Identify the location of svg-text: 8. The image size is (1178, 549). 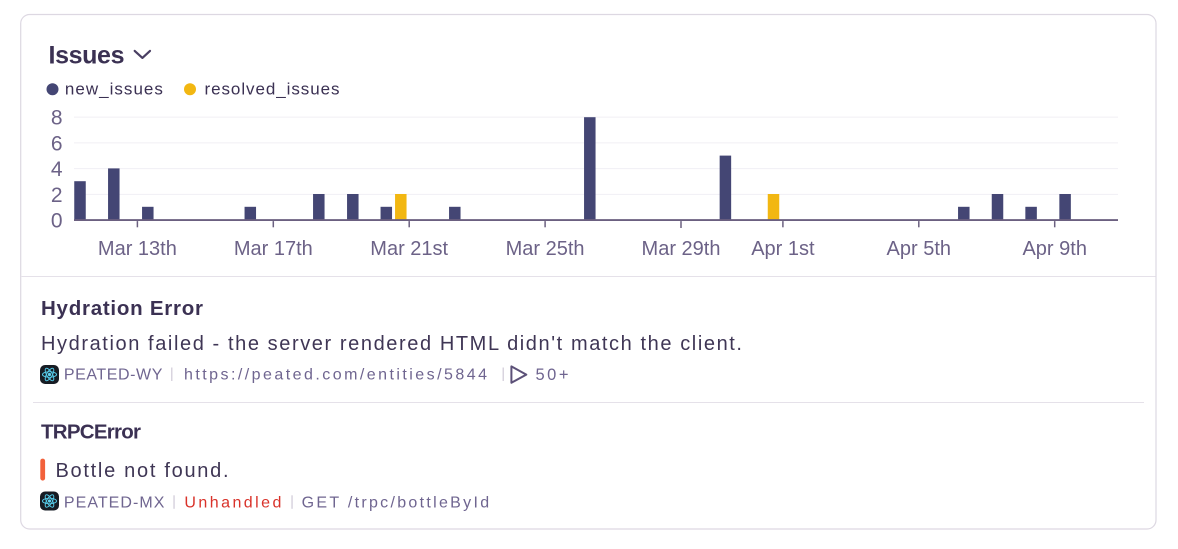
(57, 118).